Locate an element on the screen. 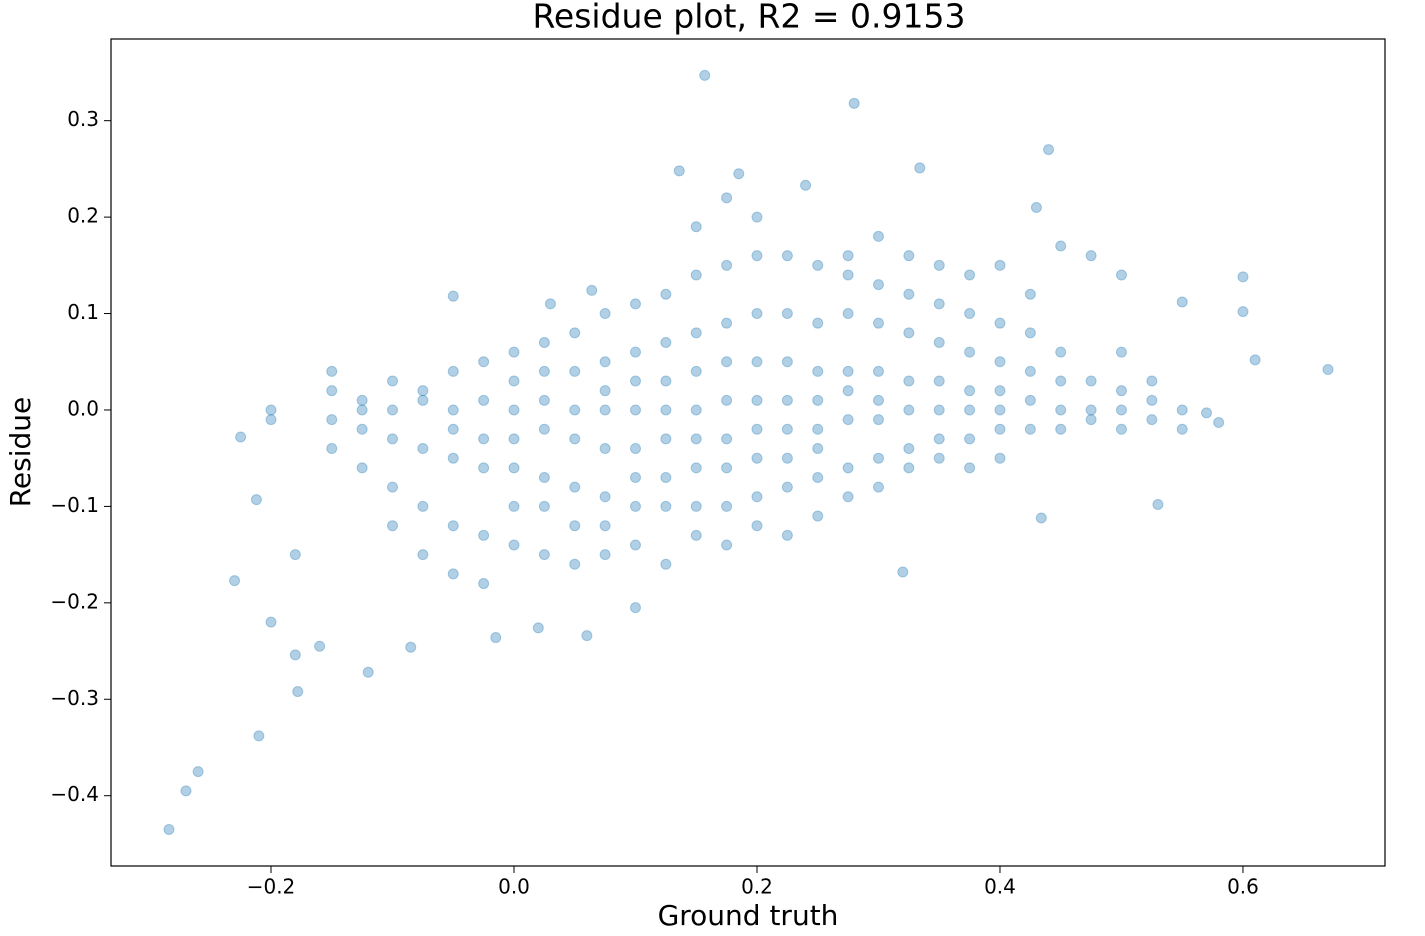  chart-title: Residue plot, R2 = 0.9153 is located at coordinates (748, 18).